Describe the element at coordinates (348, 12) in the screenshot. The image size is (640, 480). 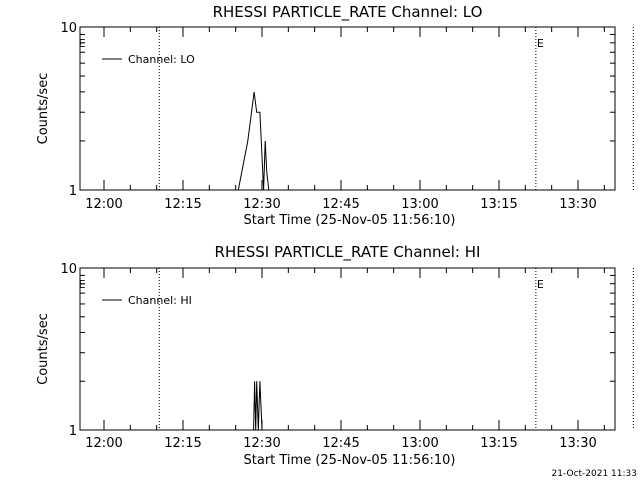
I see `chart-title: RHESSI PARTICLE_RATE Channel: LO` at that location.